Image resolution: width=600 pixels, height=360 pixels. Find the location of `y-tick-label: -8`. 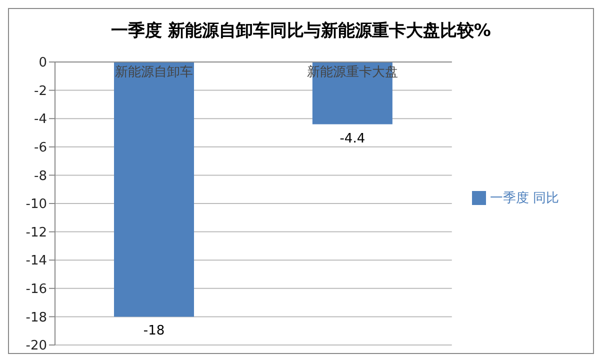

y-tick-label: -8 is located at coordinates (40, 176).